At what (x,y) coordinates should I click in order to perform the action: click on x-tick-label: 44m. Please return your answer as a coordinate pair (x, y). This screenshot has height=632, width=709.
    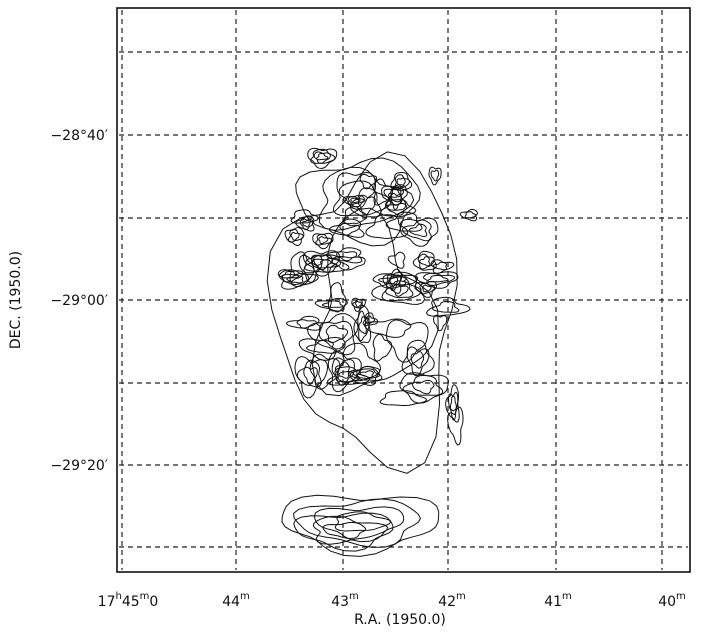
    Looking at the image, I should click on (236, 600).